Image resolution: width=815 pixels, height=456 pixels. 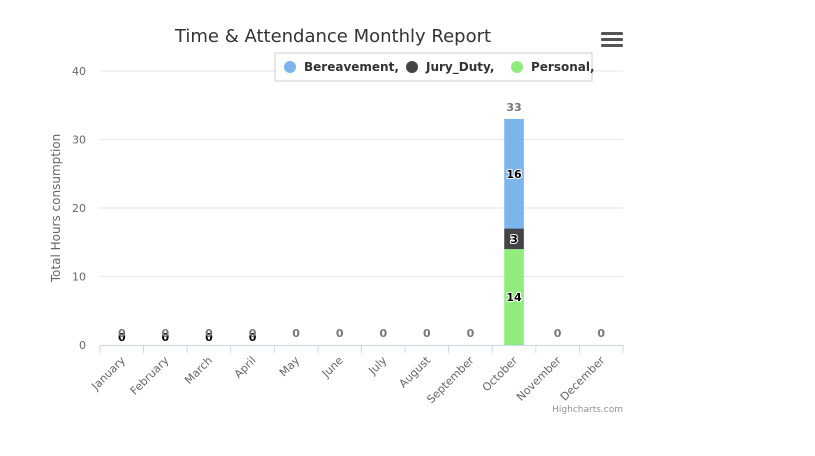 I want to click on hamburger-menu-icon, so click(x=612, y=40).